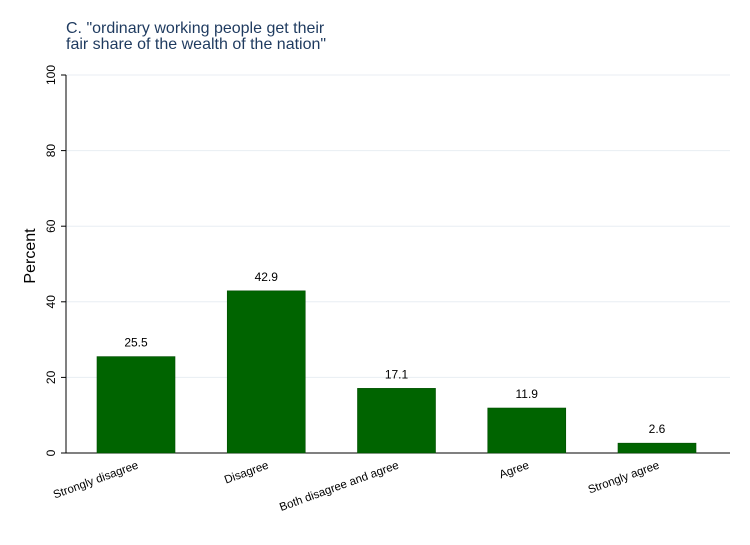  What do you see at coordinates (51, 226) in the screenshot?
I see `y-tick-label-60: 60` at bounding box center [51, 226].